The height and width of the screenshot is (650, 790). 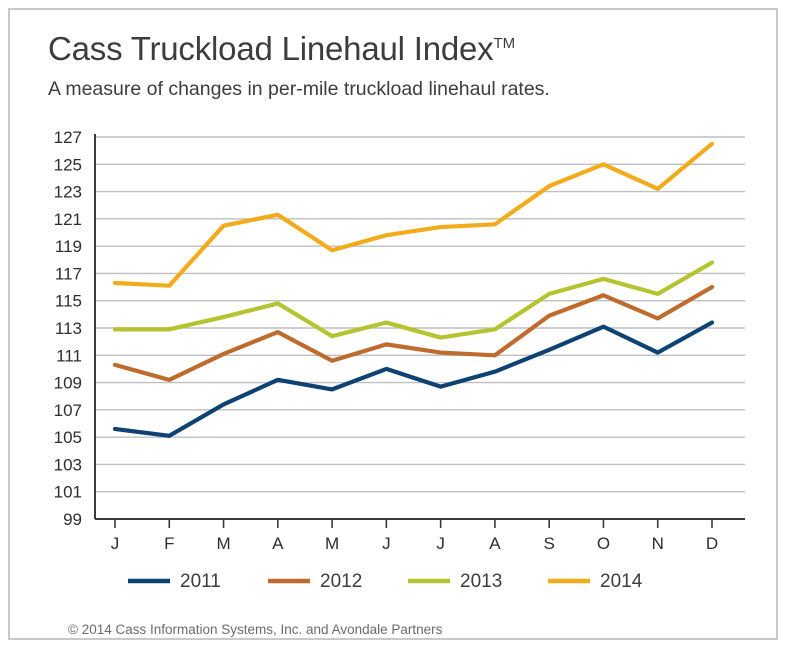 I want to click on series-line-2011, so click(x=413, y=379).